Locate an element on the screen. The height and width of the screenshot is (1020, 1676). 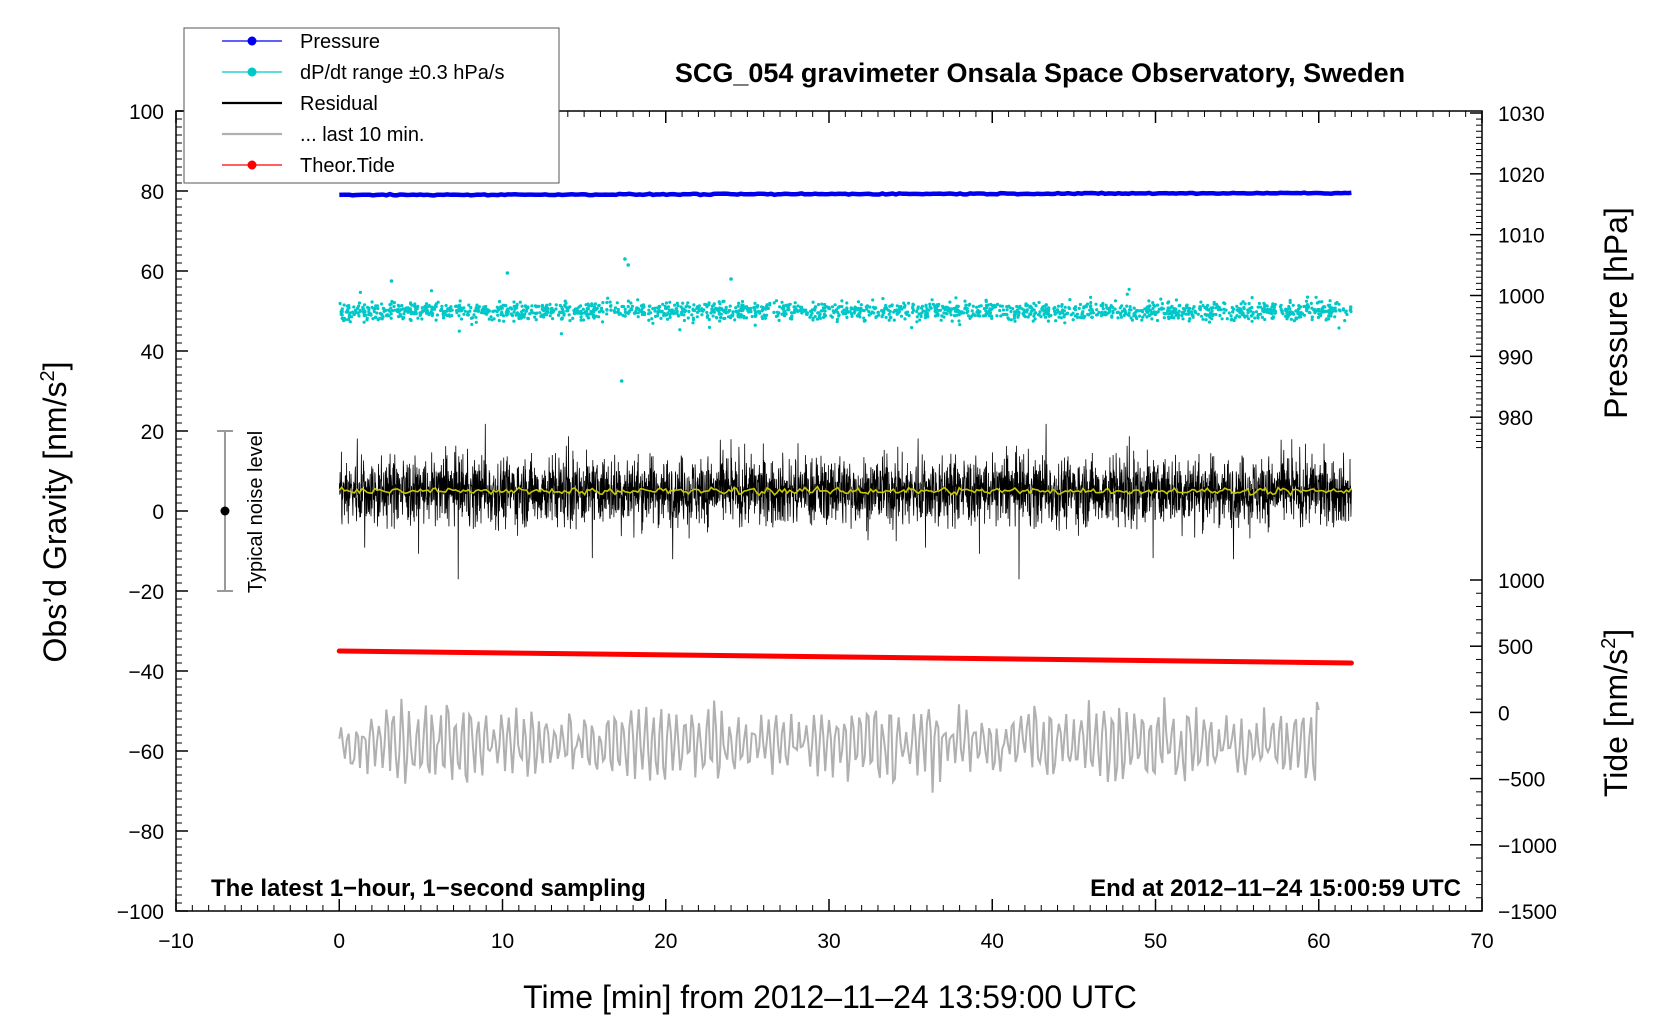
dpdt-outlier is located at coordinates (731, 279).